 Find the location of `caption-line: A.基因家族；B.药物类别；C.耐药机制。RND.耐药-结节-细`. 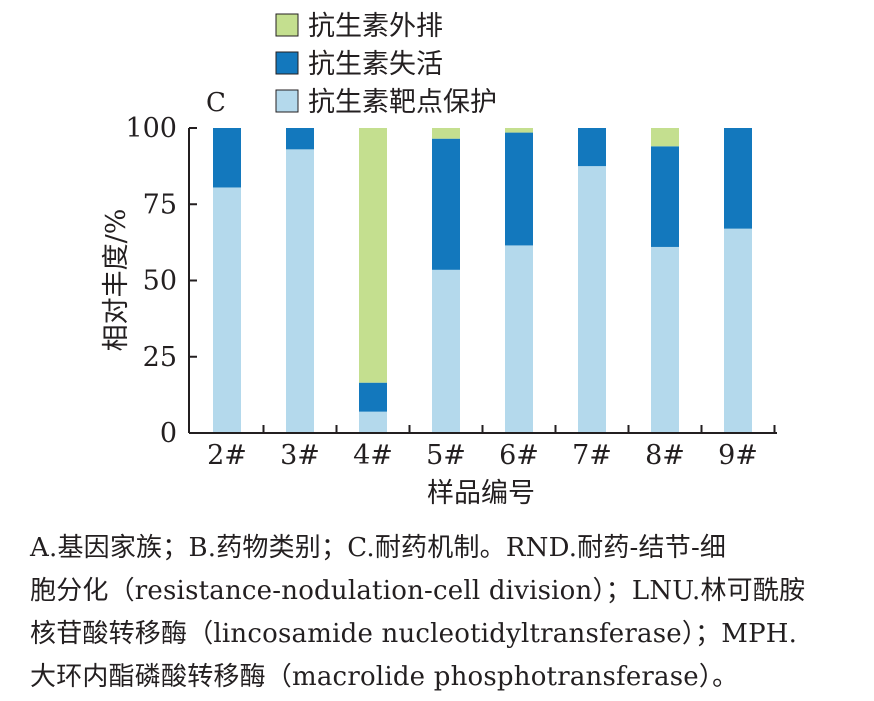

caption-line: A.基因家族；B.药物类别；C.耐药机制。RND.耐药-结节-细 is located at coordinates (378, 548).